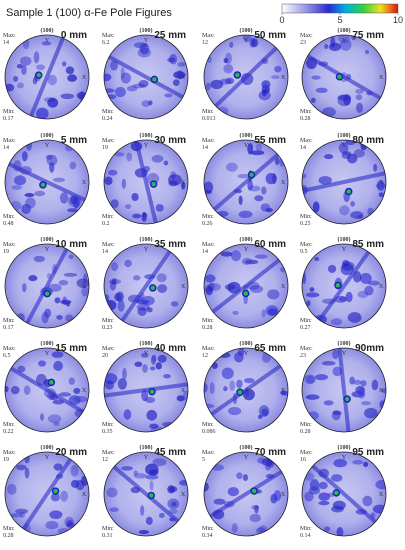 The height and width of the screenshot is (550, 405). Describe the element at coordinates (343, 179) in the screenshot. I see `pole-figure: (100) Y X 80 mm Max:14 Min:0.25` at that location.